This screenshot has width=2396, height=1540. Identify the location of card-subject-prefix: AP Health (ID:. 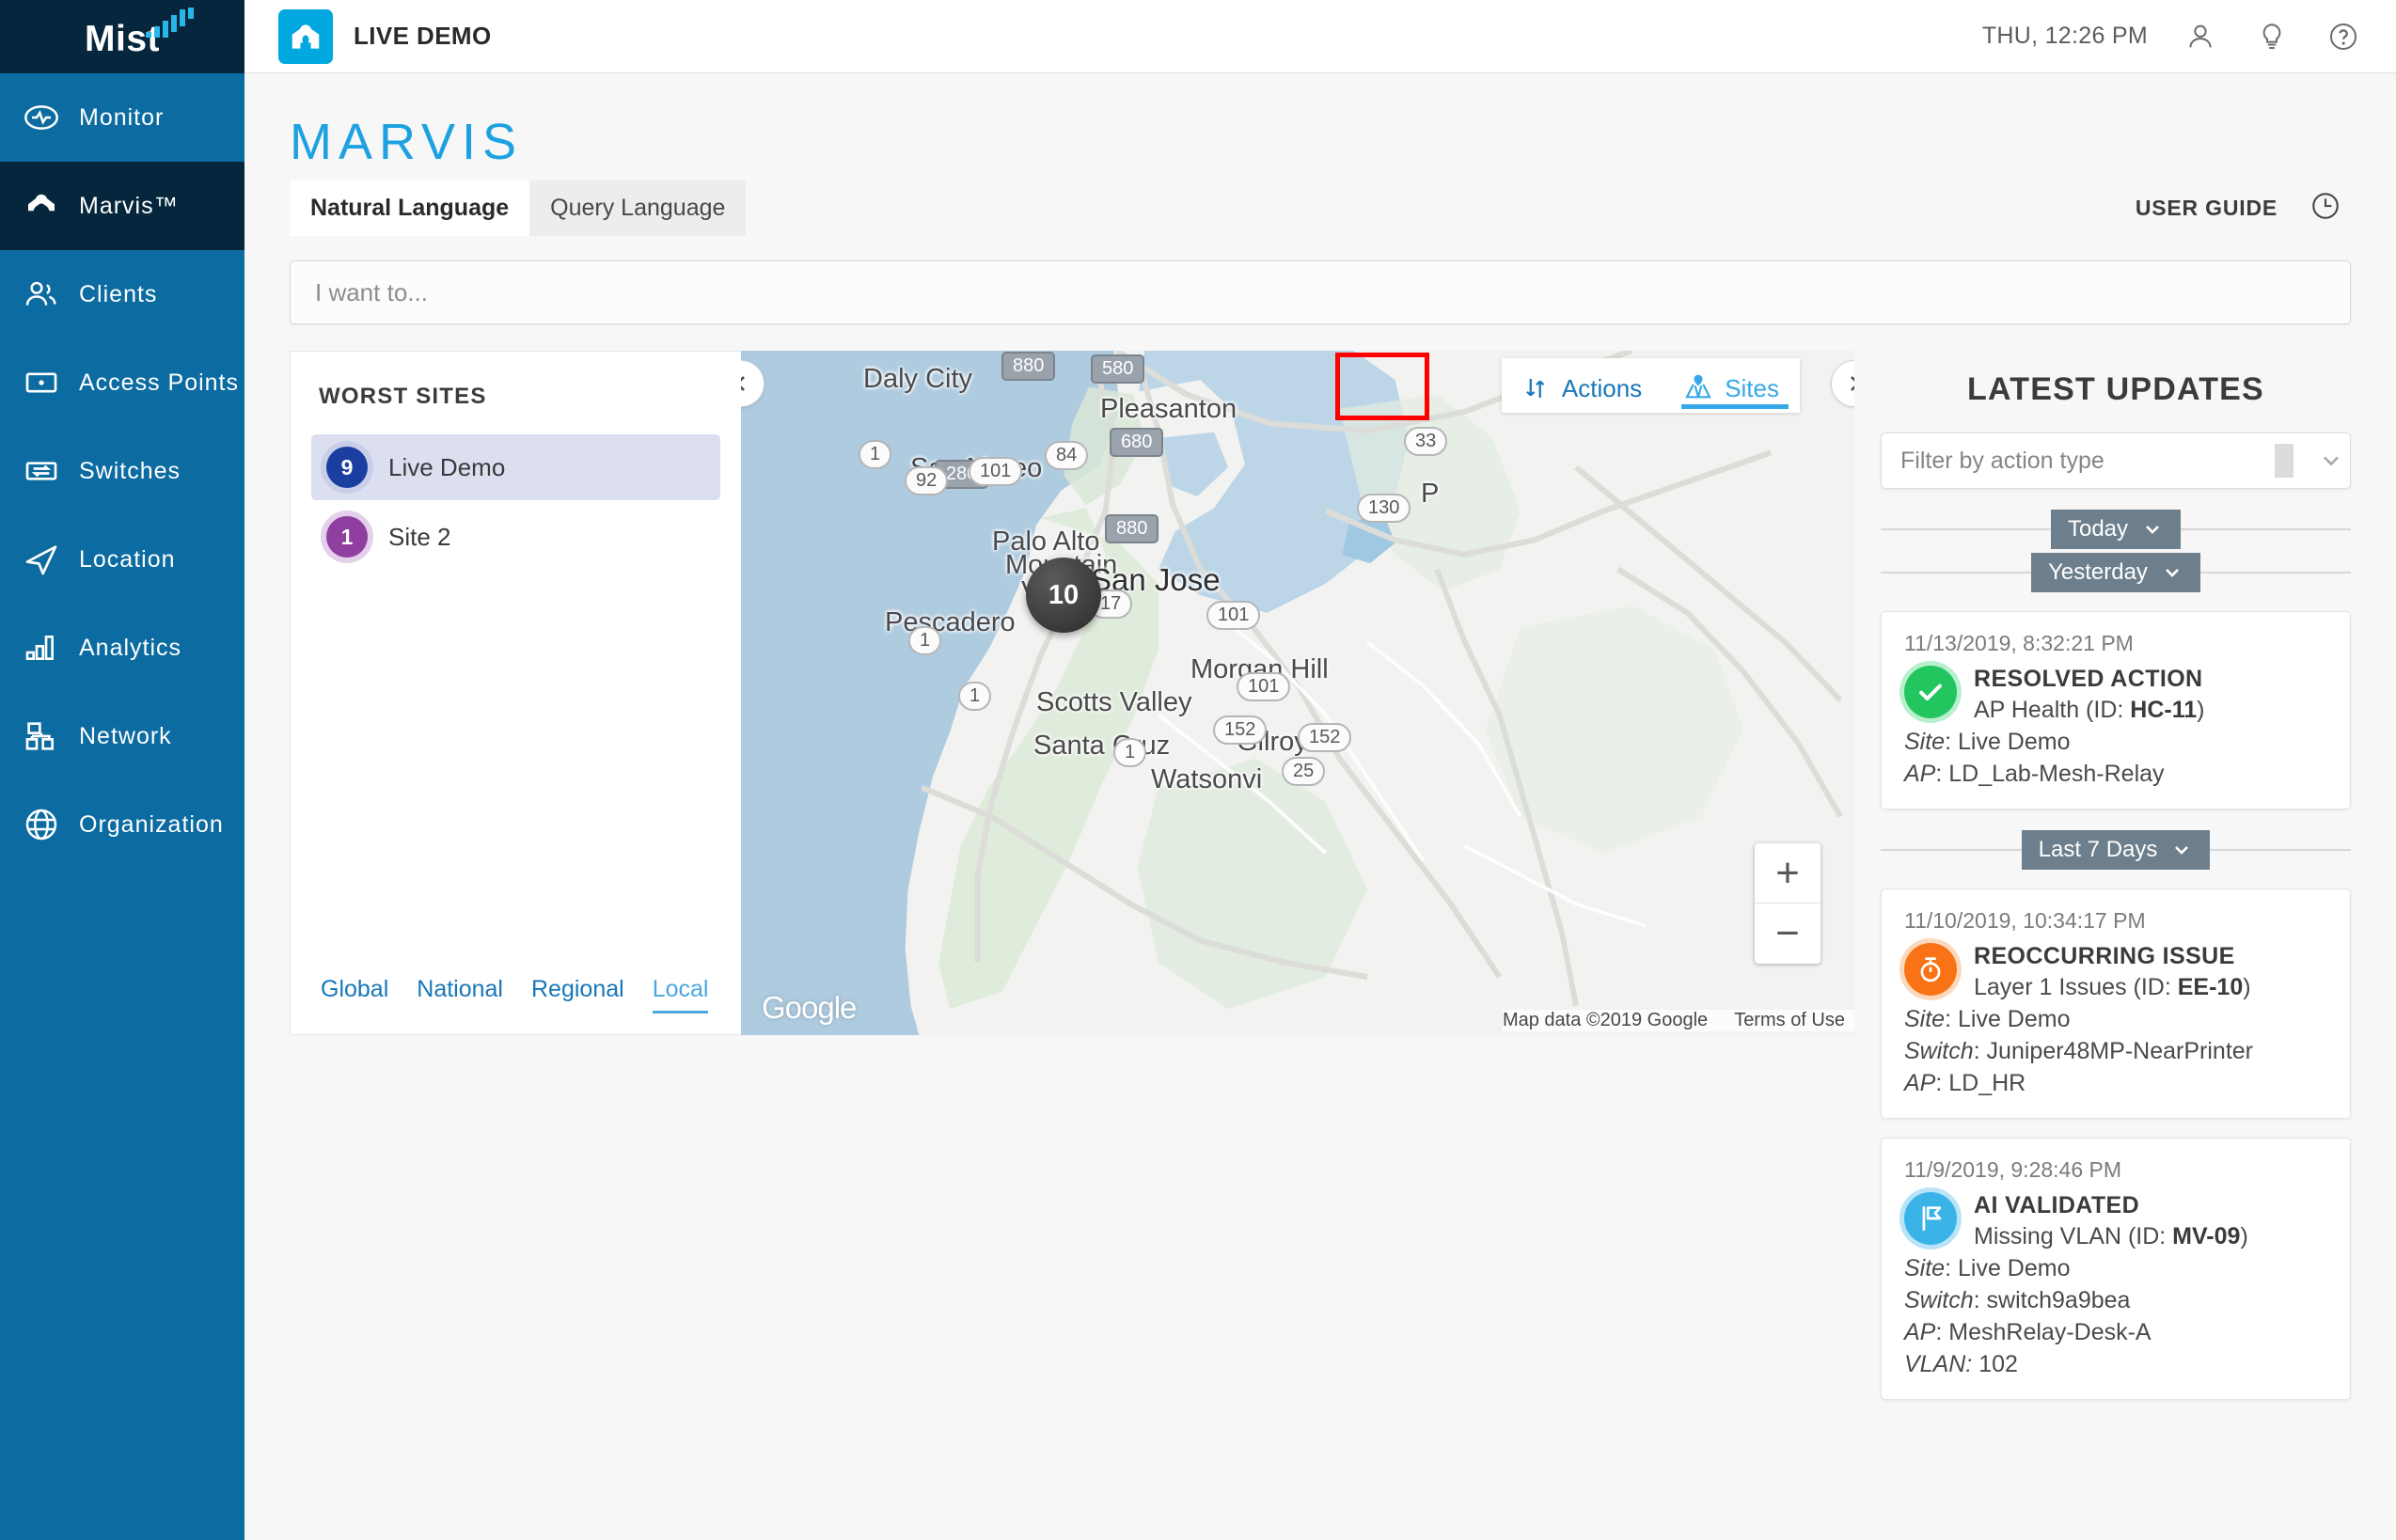
(2052, 710).